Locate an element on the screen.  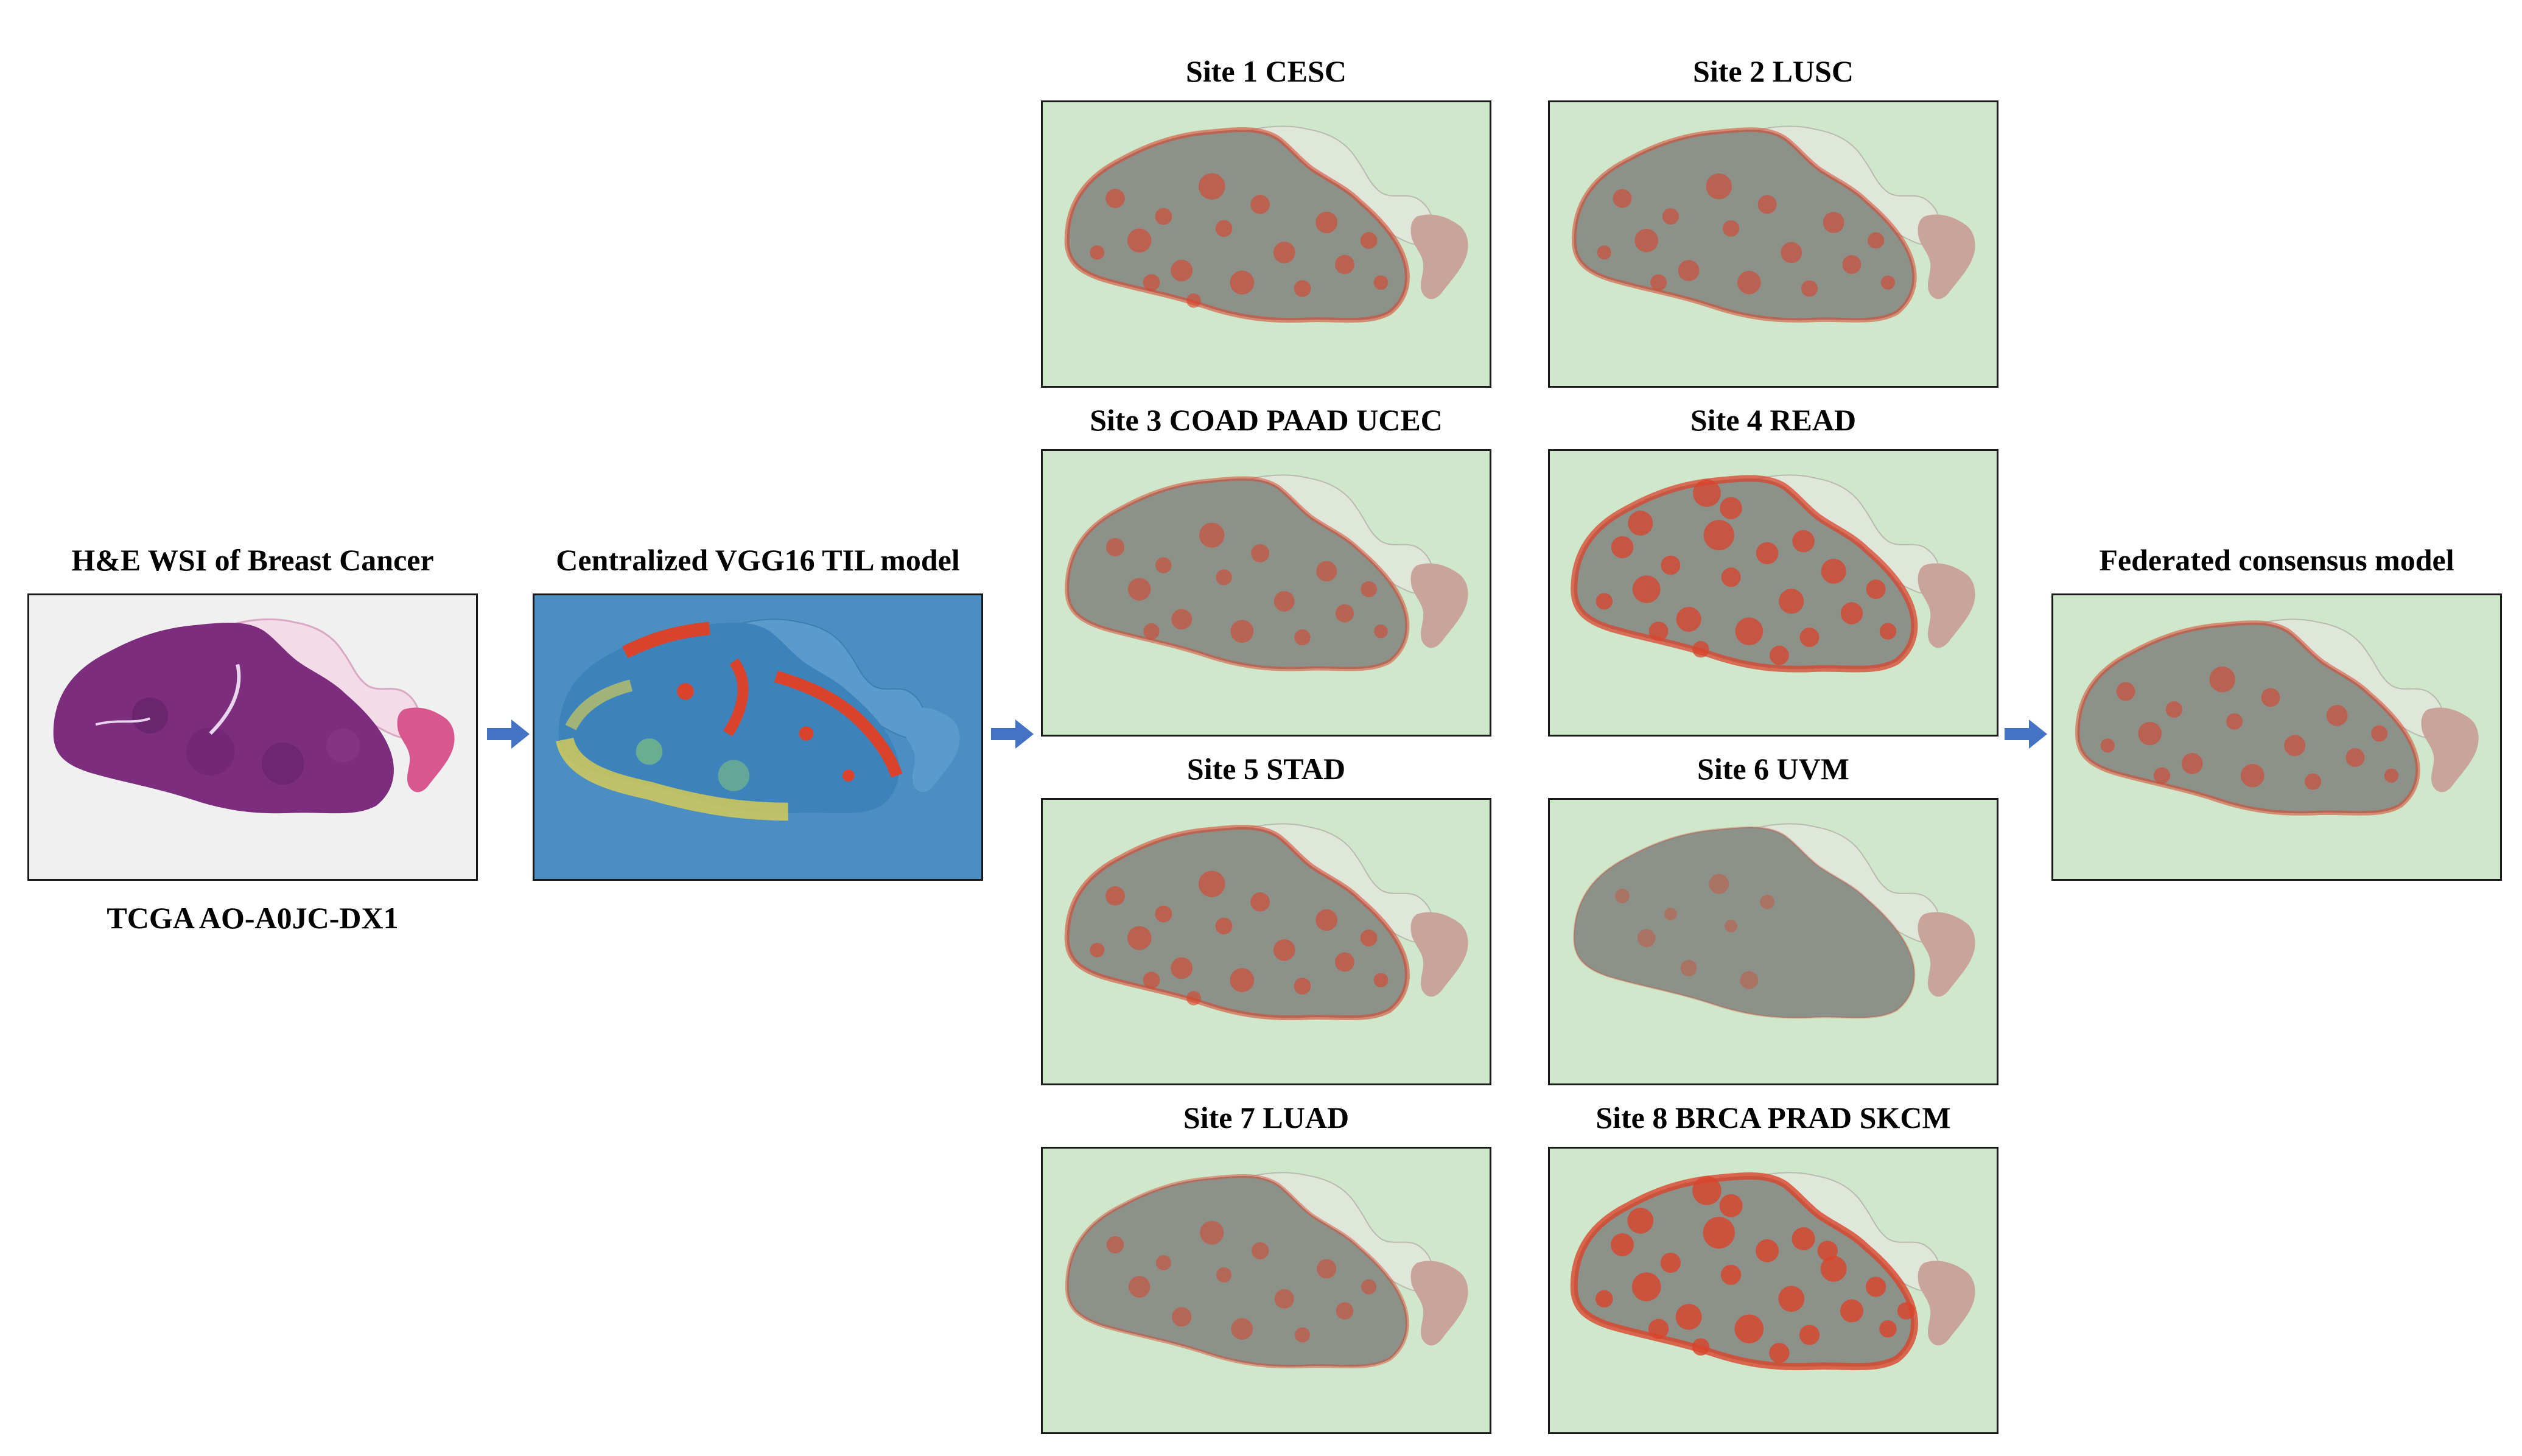
site-label: Site 1 CESC is located at coordinates (1266, 71).